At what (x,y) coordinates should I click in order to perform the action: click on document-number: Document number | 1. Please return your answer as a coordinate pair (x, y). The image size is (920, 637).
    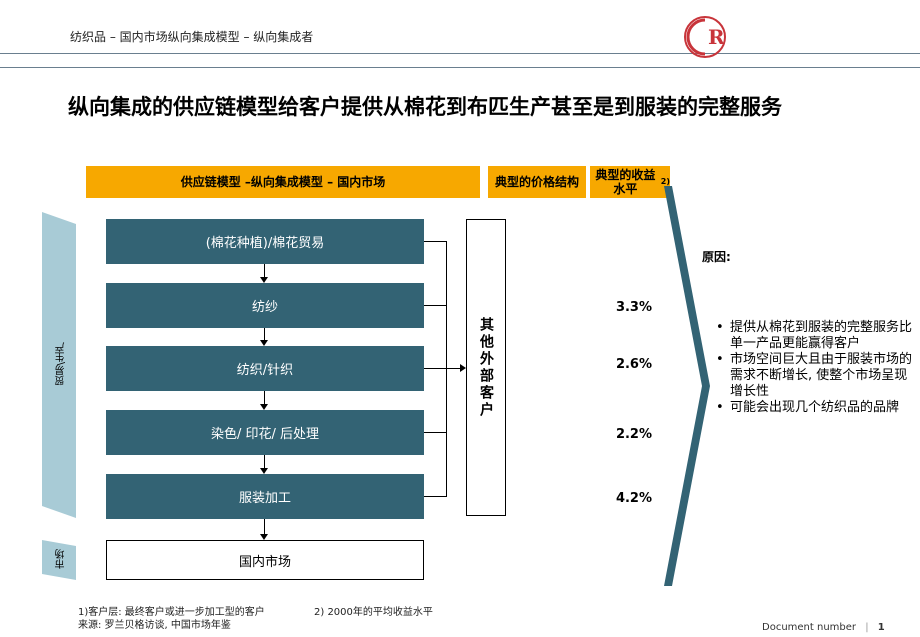
    Looking at the image, I should click on (823, 627).